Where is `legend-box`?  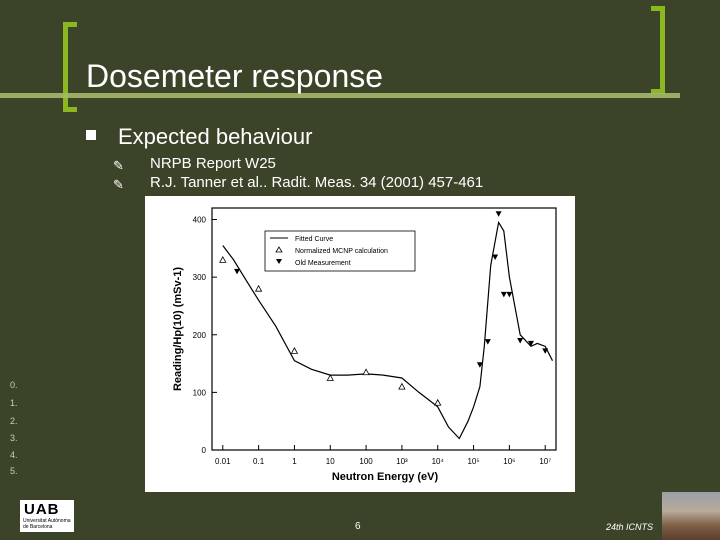 legend-box is located at coordinates (340, 251).